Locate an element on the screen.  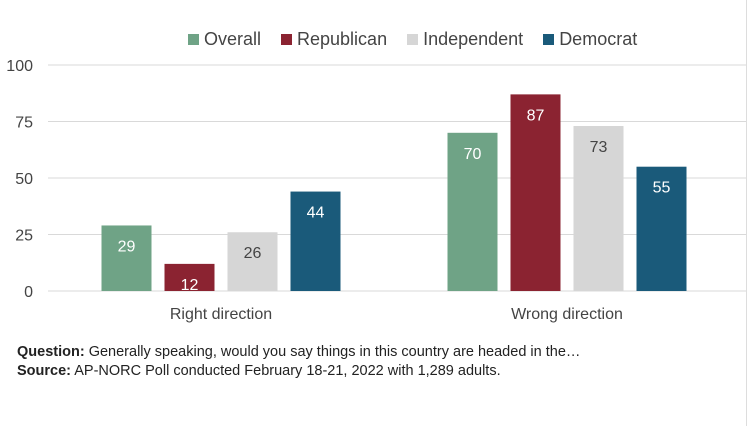
source-label: Source: is located at coordinates (44, 371).